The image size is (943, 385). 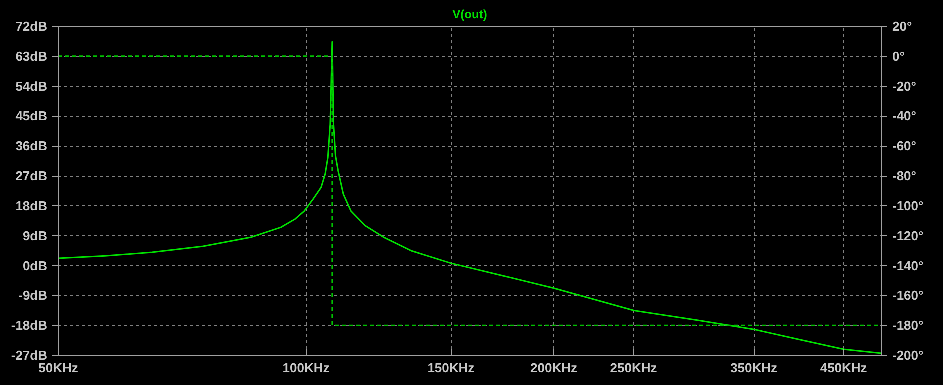 I want to click on x-tick-label: 100KHz, so click(x=306, y=368).